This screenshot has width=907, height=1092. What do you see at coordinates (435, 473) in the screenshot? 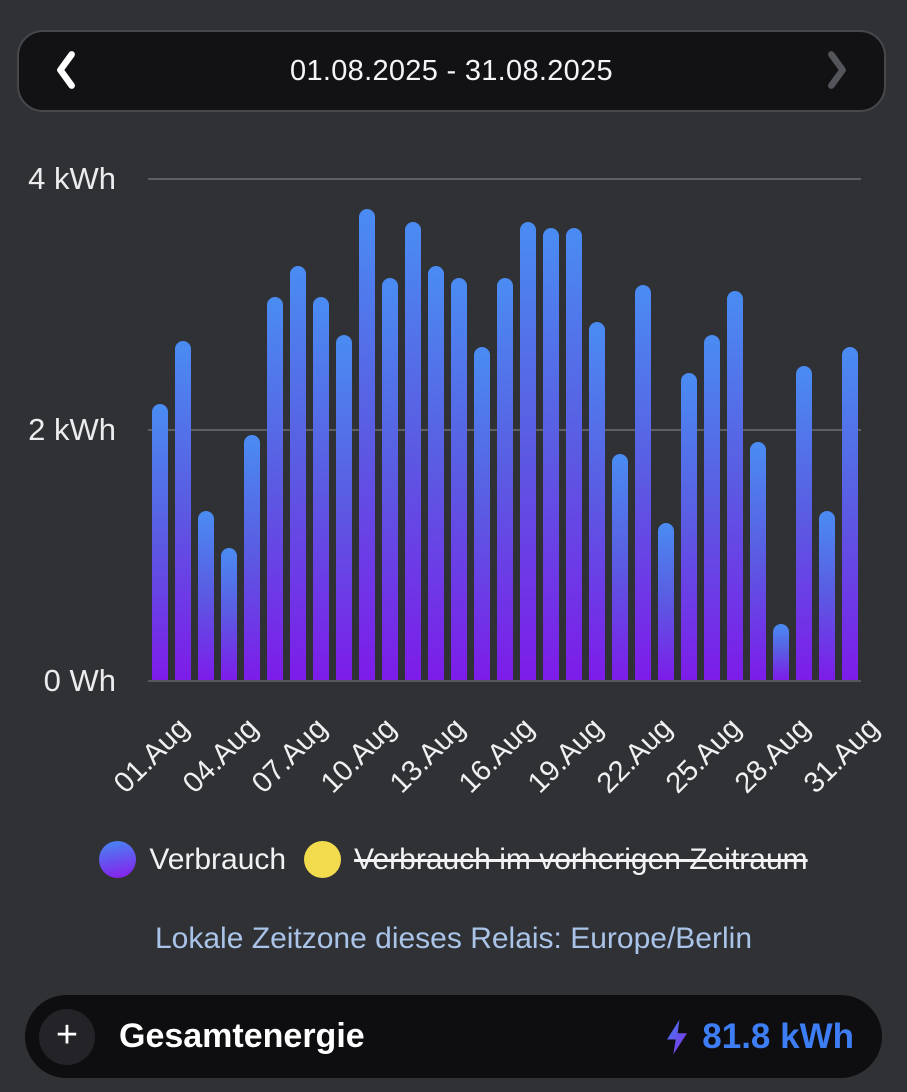
I see `bar-13.Aug` at bounding box center [435, 473].